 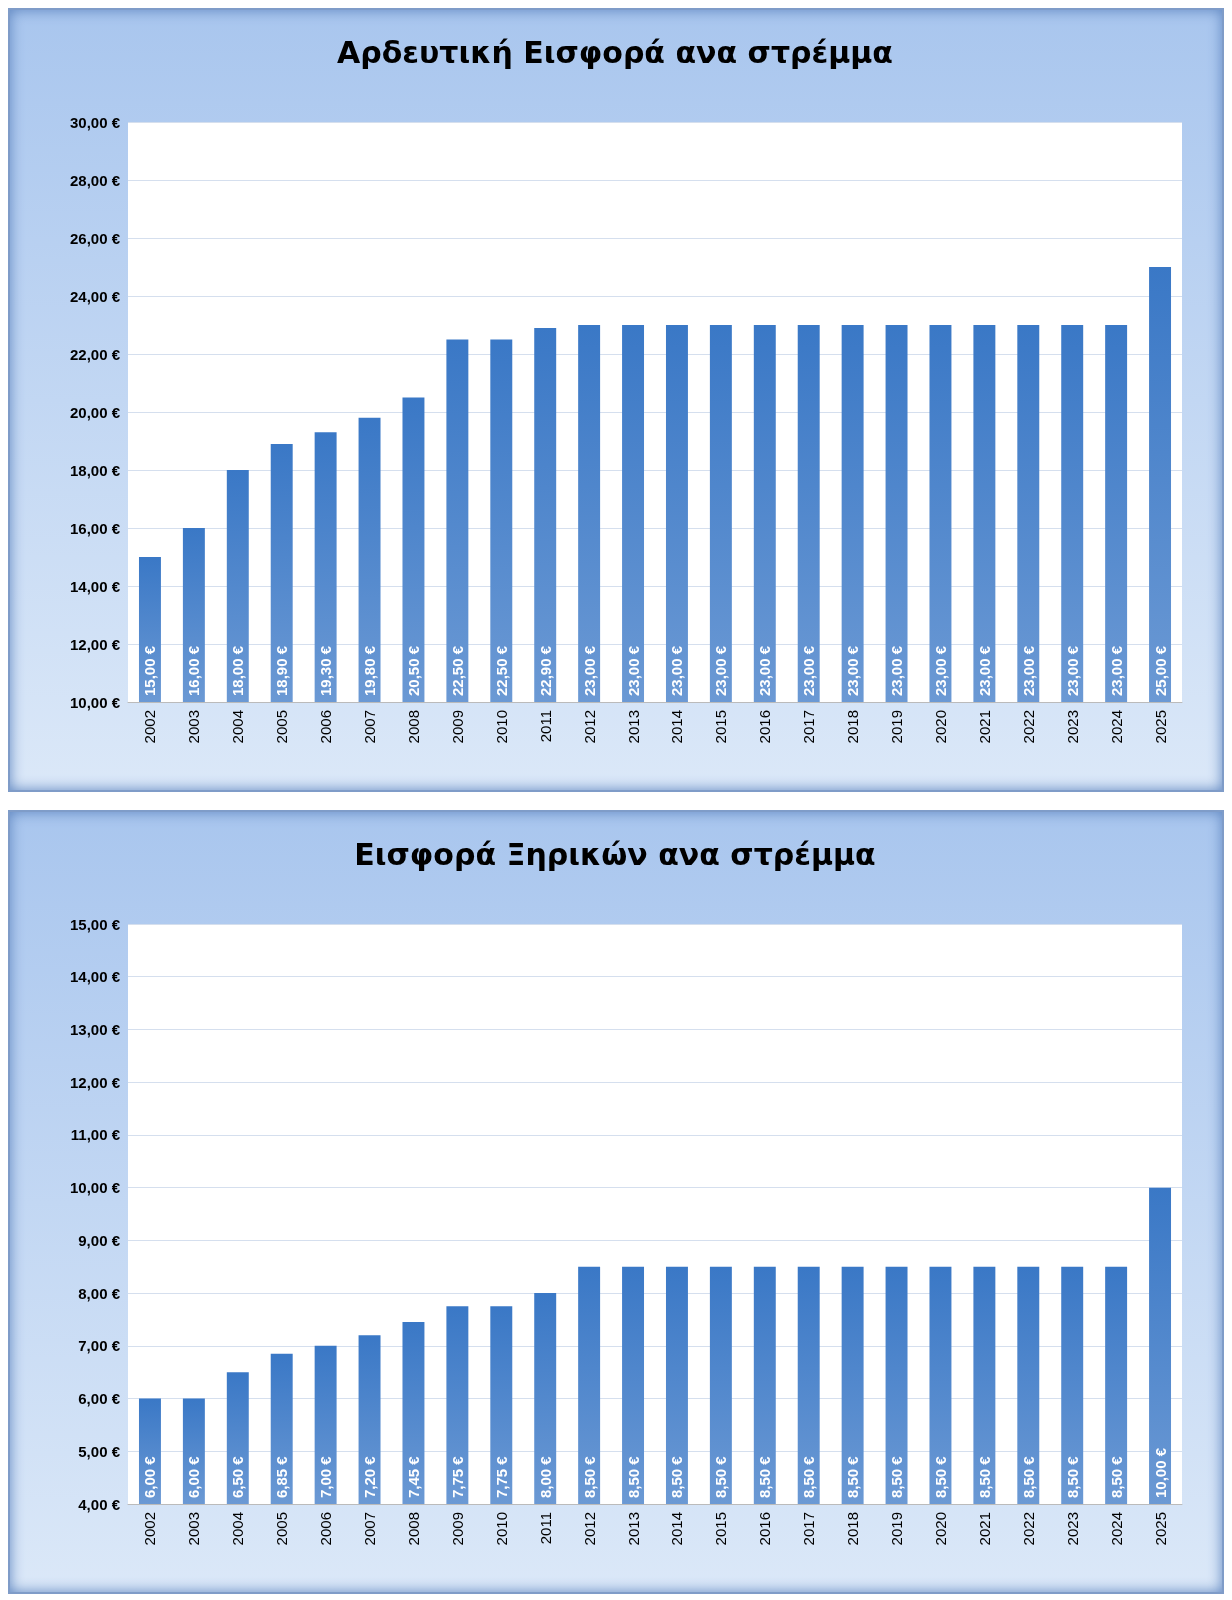 What do you see at coordinates (326, 670) in the screenshot?
I see `data-label: 19,30 €` at bounding box center [326, 670].